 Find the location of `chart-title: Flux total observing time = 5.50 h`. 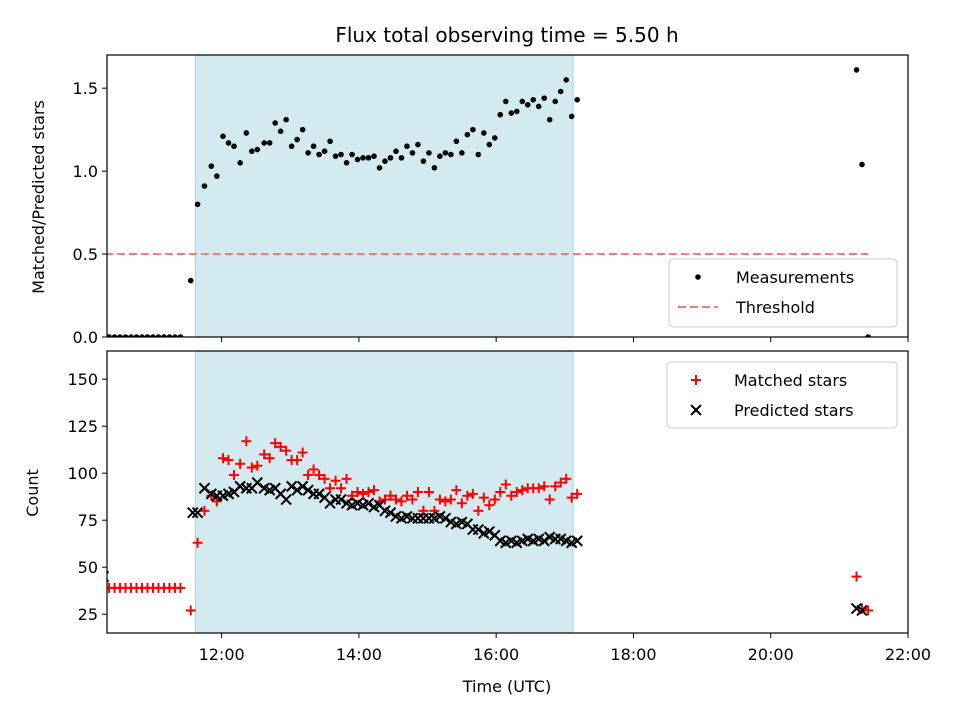

chart-title: Flux total observing time = 5.50 h is located at coordinates (506, 35).